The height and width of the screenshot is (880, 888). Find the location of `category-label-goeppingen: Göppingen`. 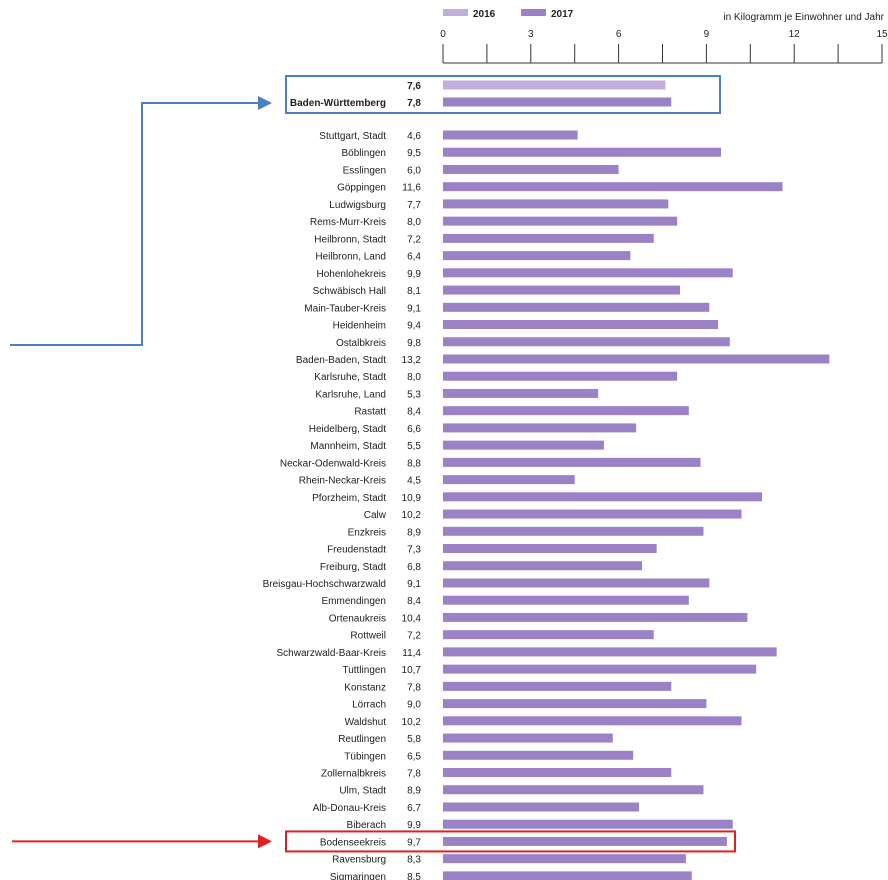

category-label-goeppingen: Göppingen is located at coordinates (361, 188).